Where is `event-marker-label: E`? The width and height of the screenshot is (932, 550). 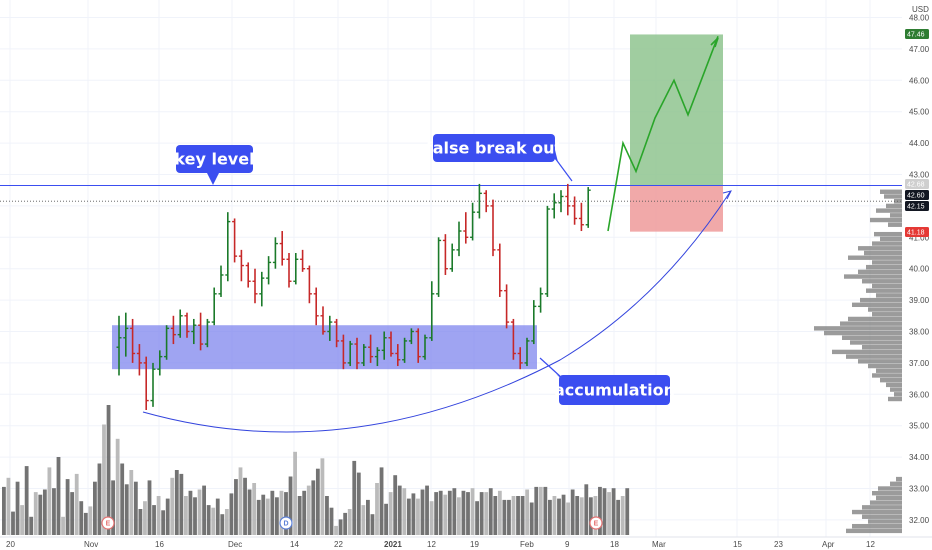
event-marker-label: E is located at coordinates (108, 524).